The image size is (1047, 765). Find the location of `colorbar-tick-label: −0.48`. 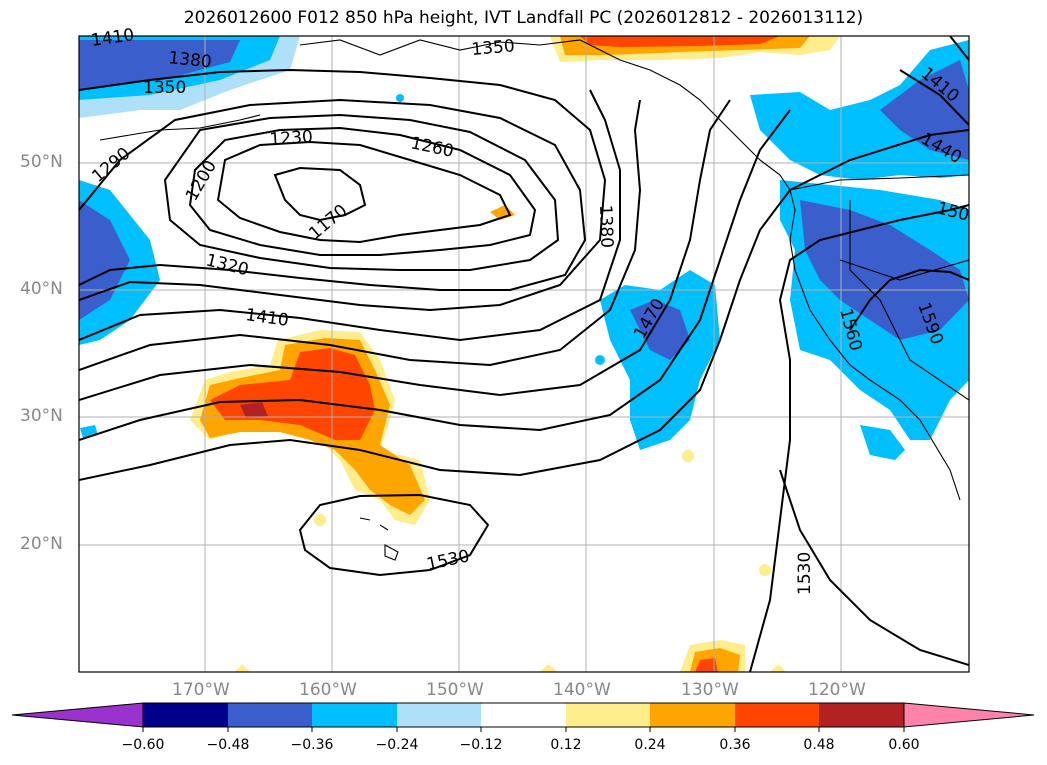

colorbar-tick-label: −0.48 is located at coordinates (228, 745).